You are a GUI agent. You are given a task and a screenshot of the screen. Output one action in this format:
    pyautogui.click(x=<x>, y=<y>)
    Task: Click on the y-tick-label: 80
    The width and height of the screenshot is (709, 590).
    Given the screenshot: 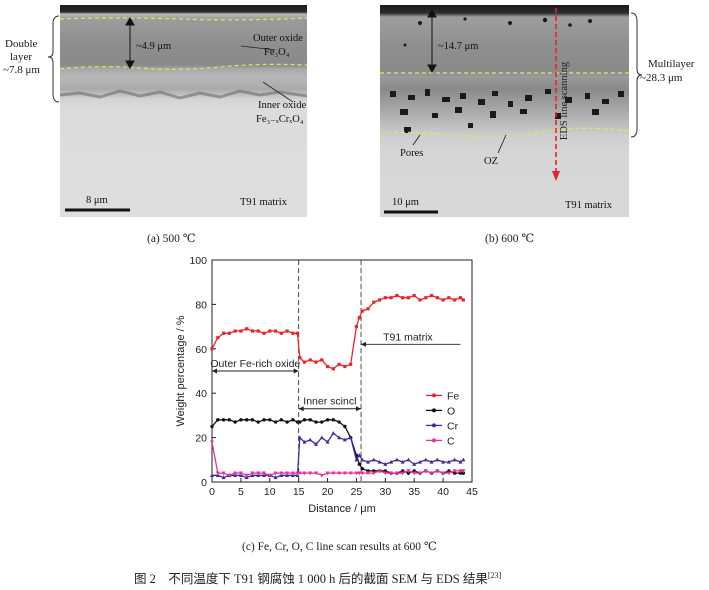 What is the action you would take?
    pyautogui.click(x=201, y=305)
    